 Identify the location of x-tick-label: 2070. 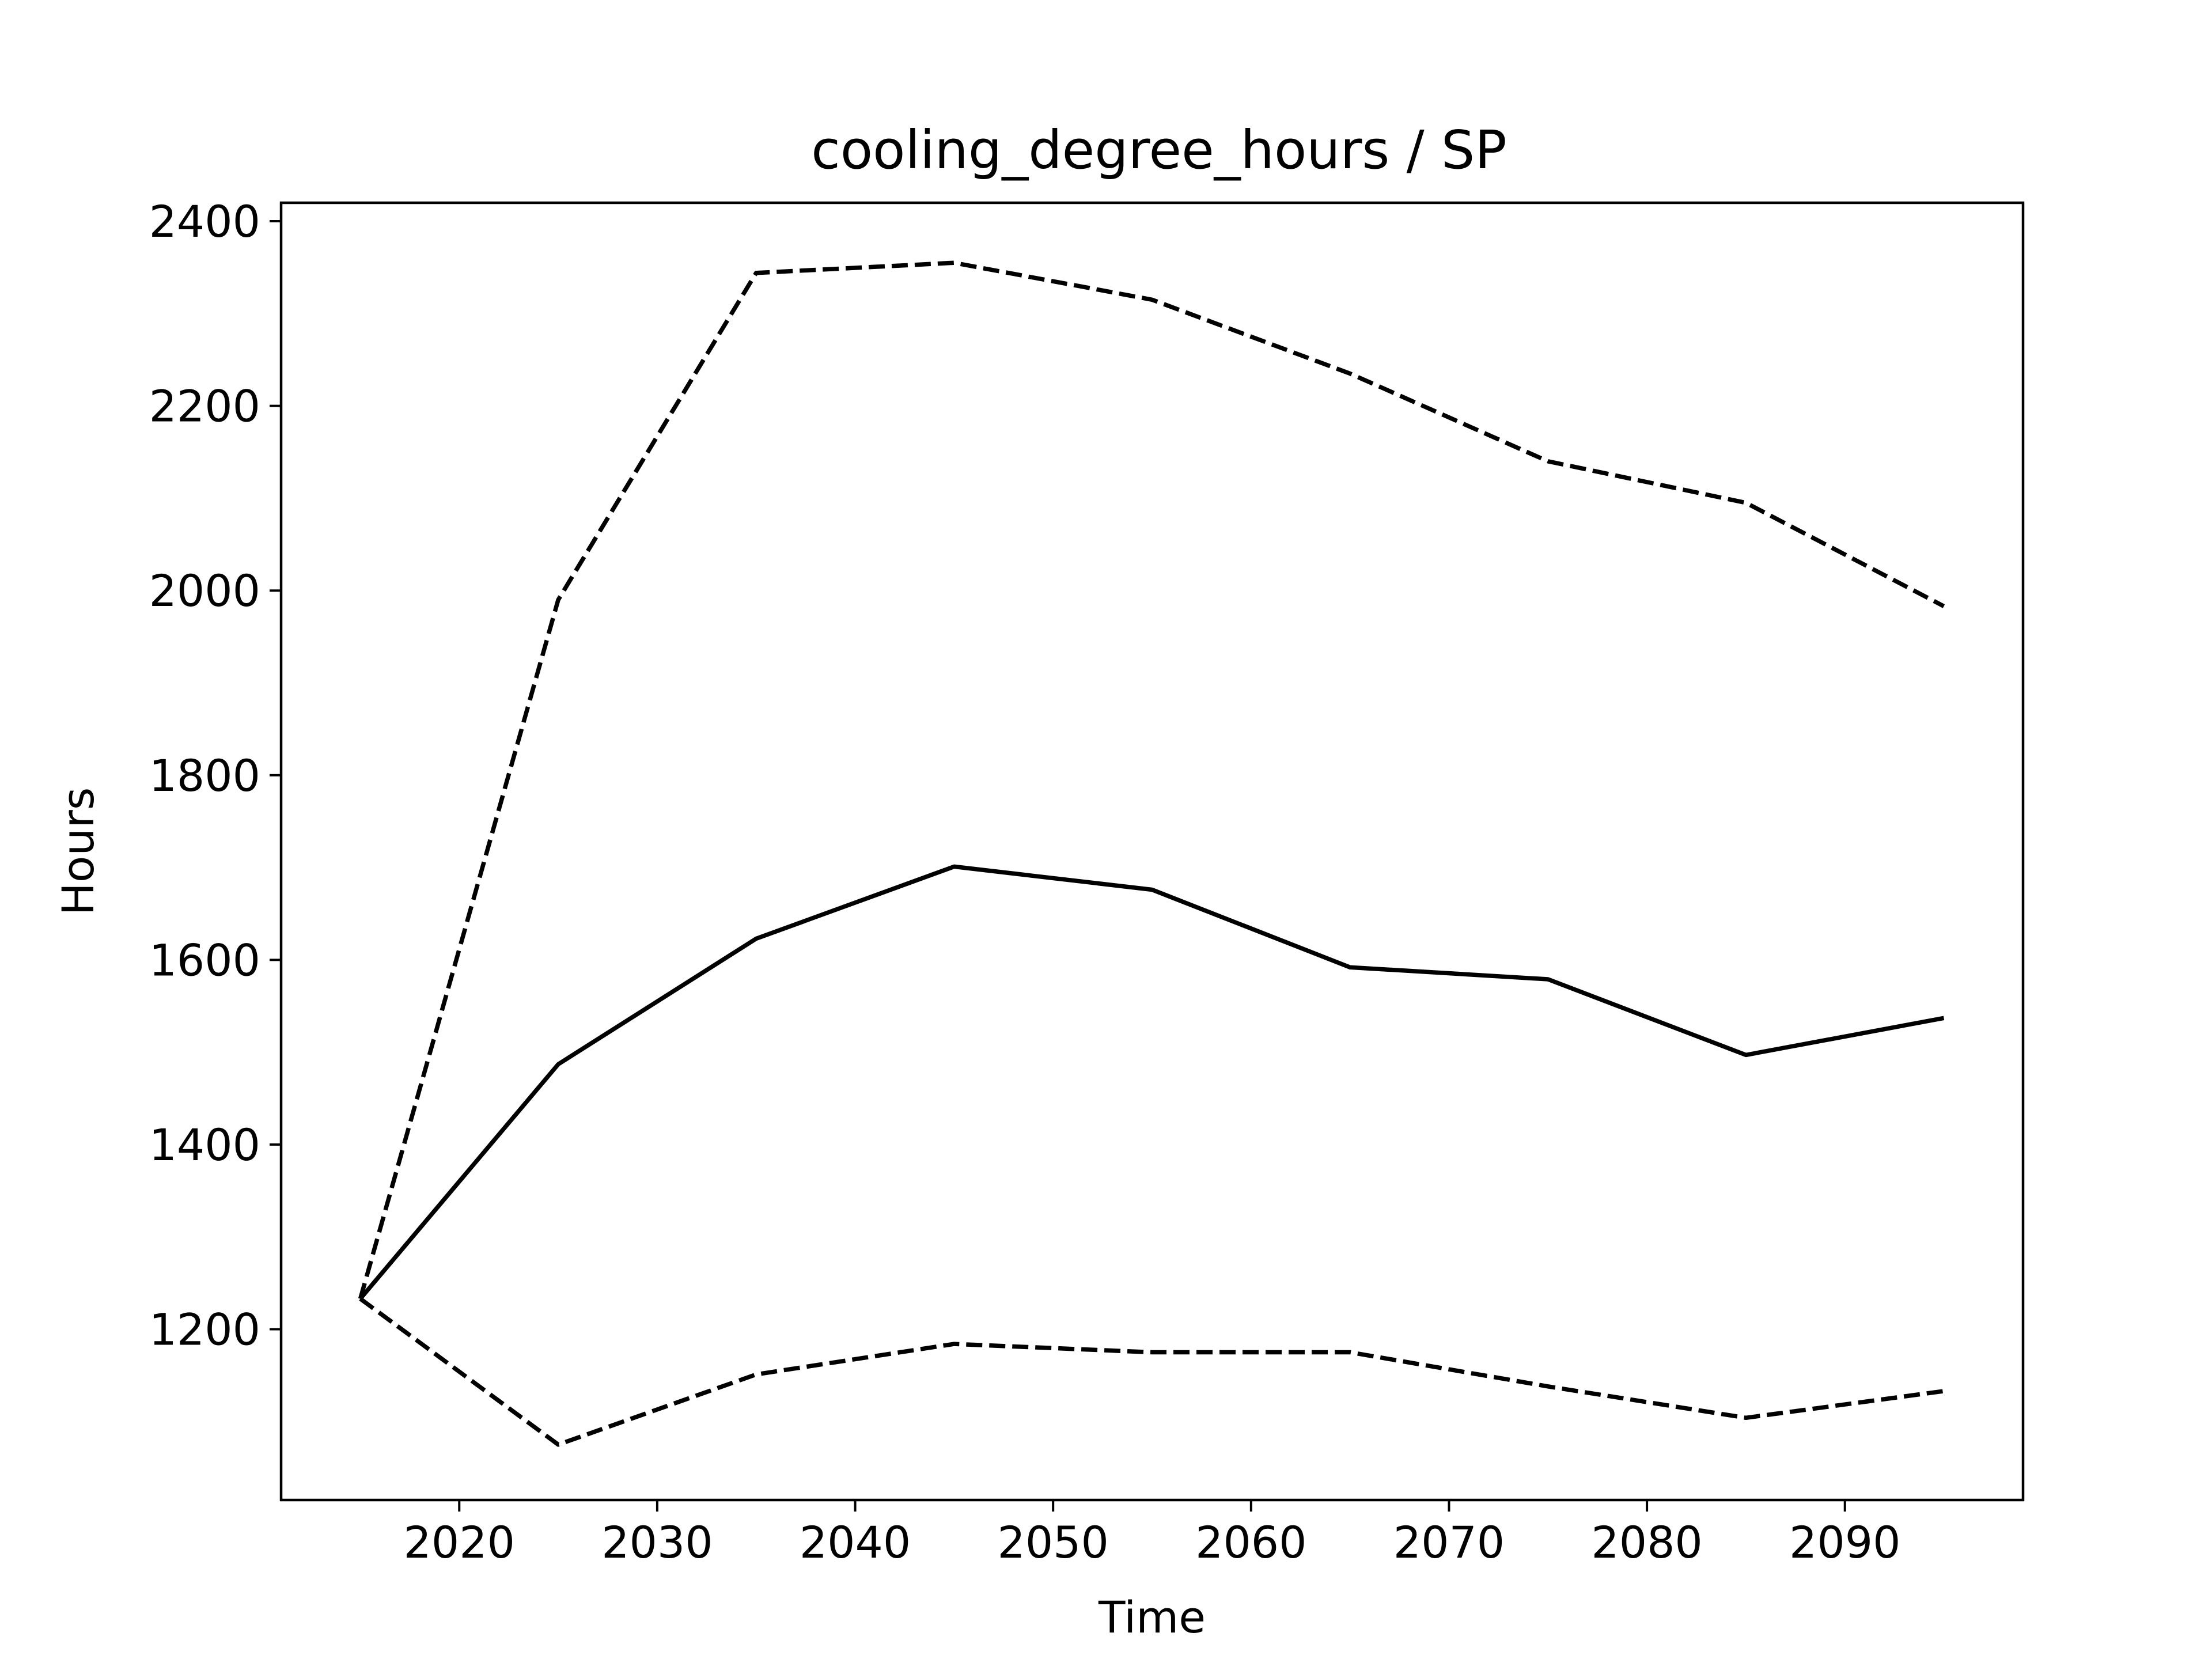
(1449, 1542).